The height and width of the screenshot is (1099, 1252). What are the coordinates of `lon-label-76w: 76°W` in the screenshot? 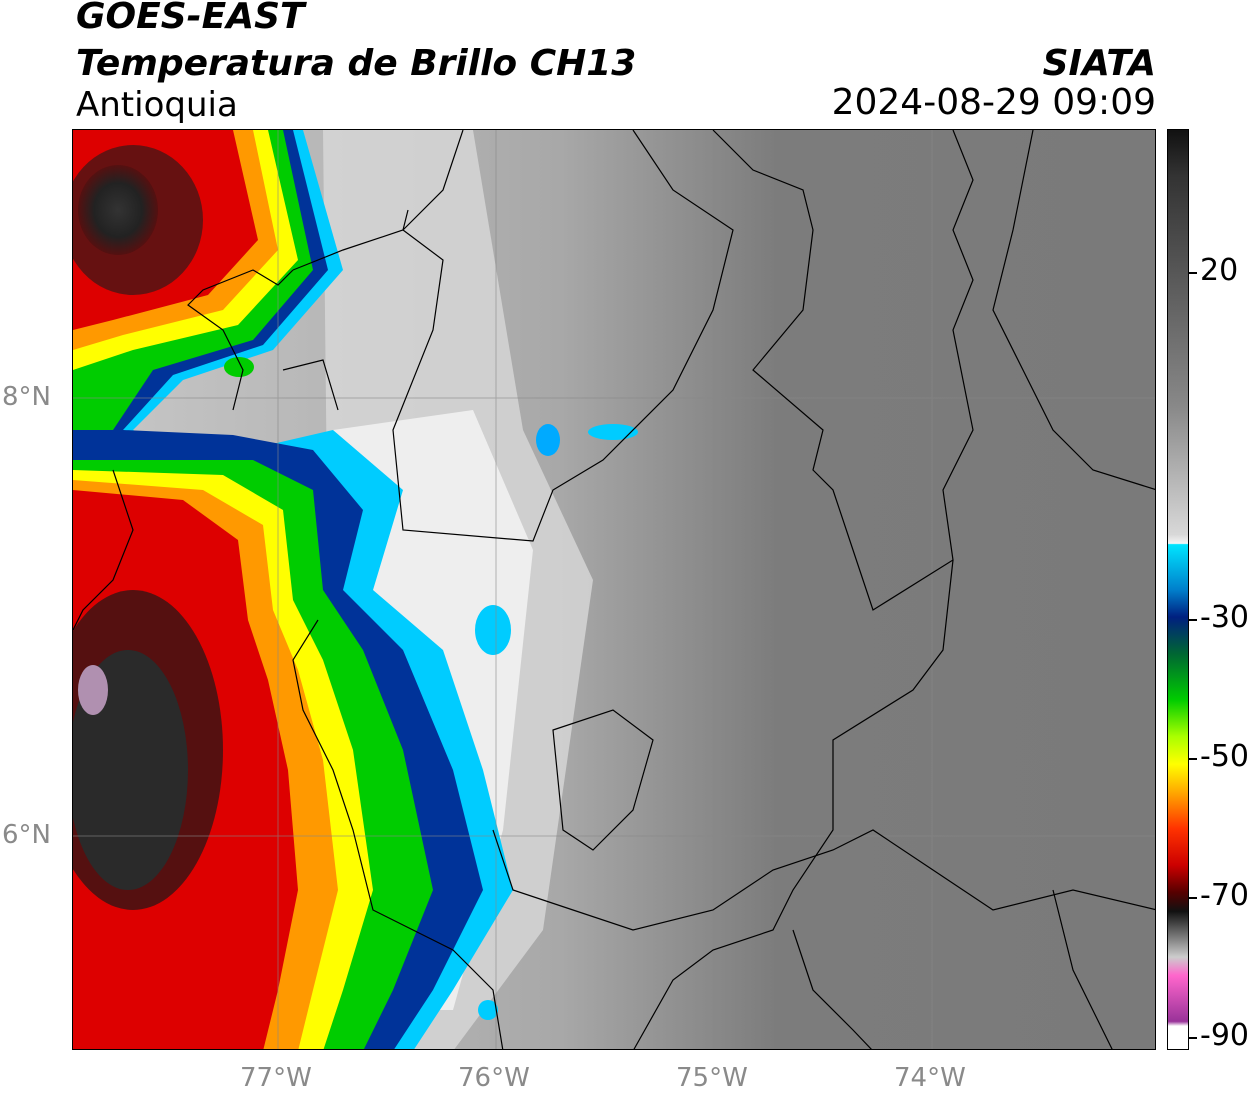 It's located at (494, 1078).